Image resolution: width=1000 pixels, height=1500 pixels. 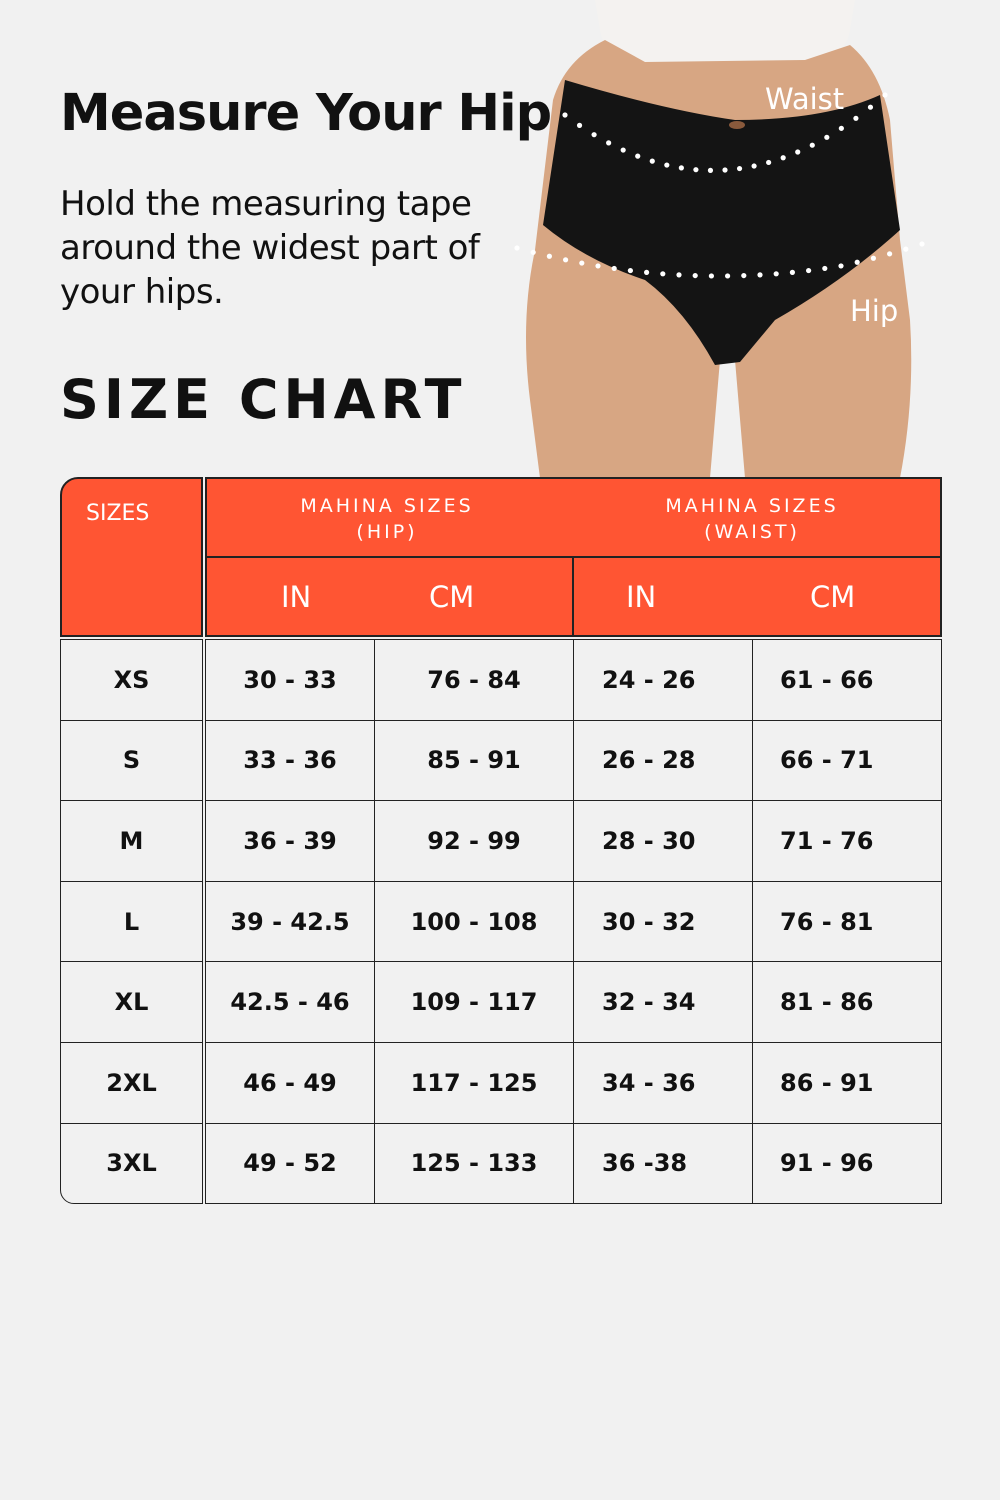 What do you see at coordinates (474, 760) in the screenshot?
I see `measurement-cell: 85 - 91` at bounding box center [474, 760].